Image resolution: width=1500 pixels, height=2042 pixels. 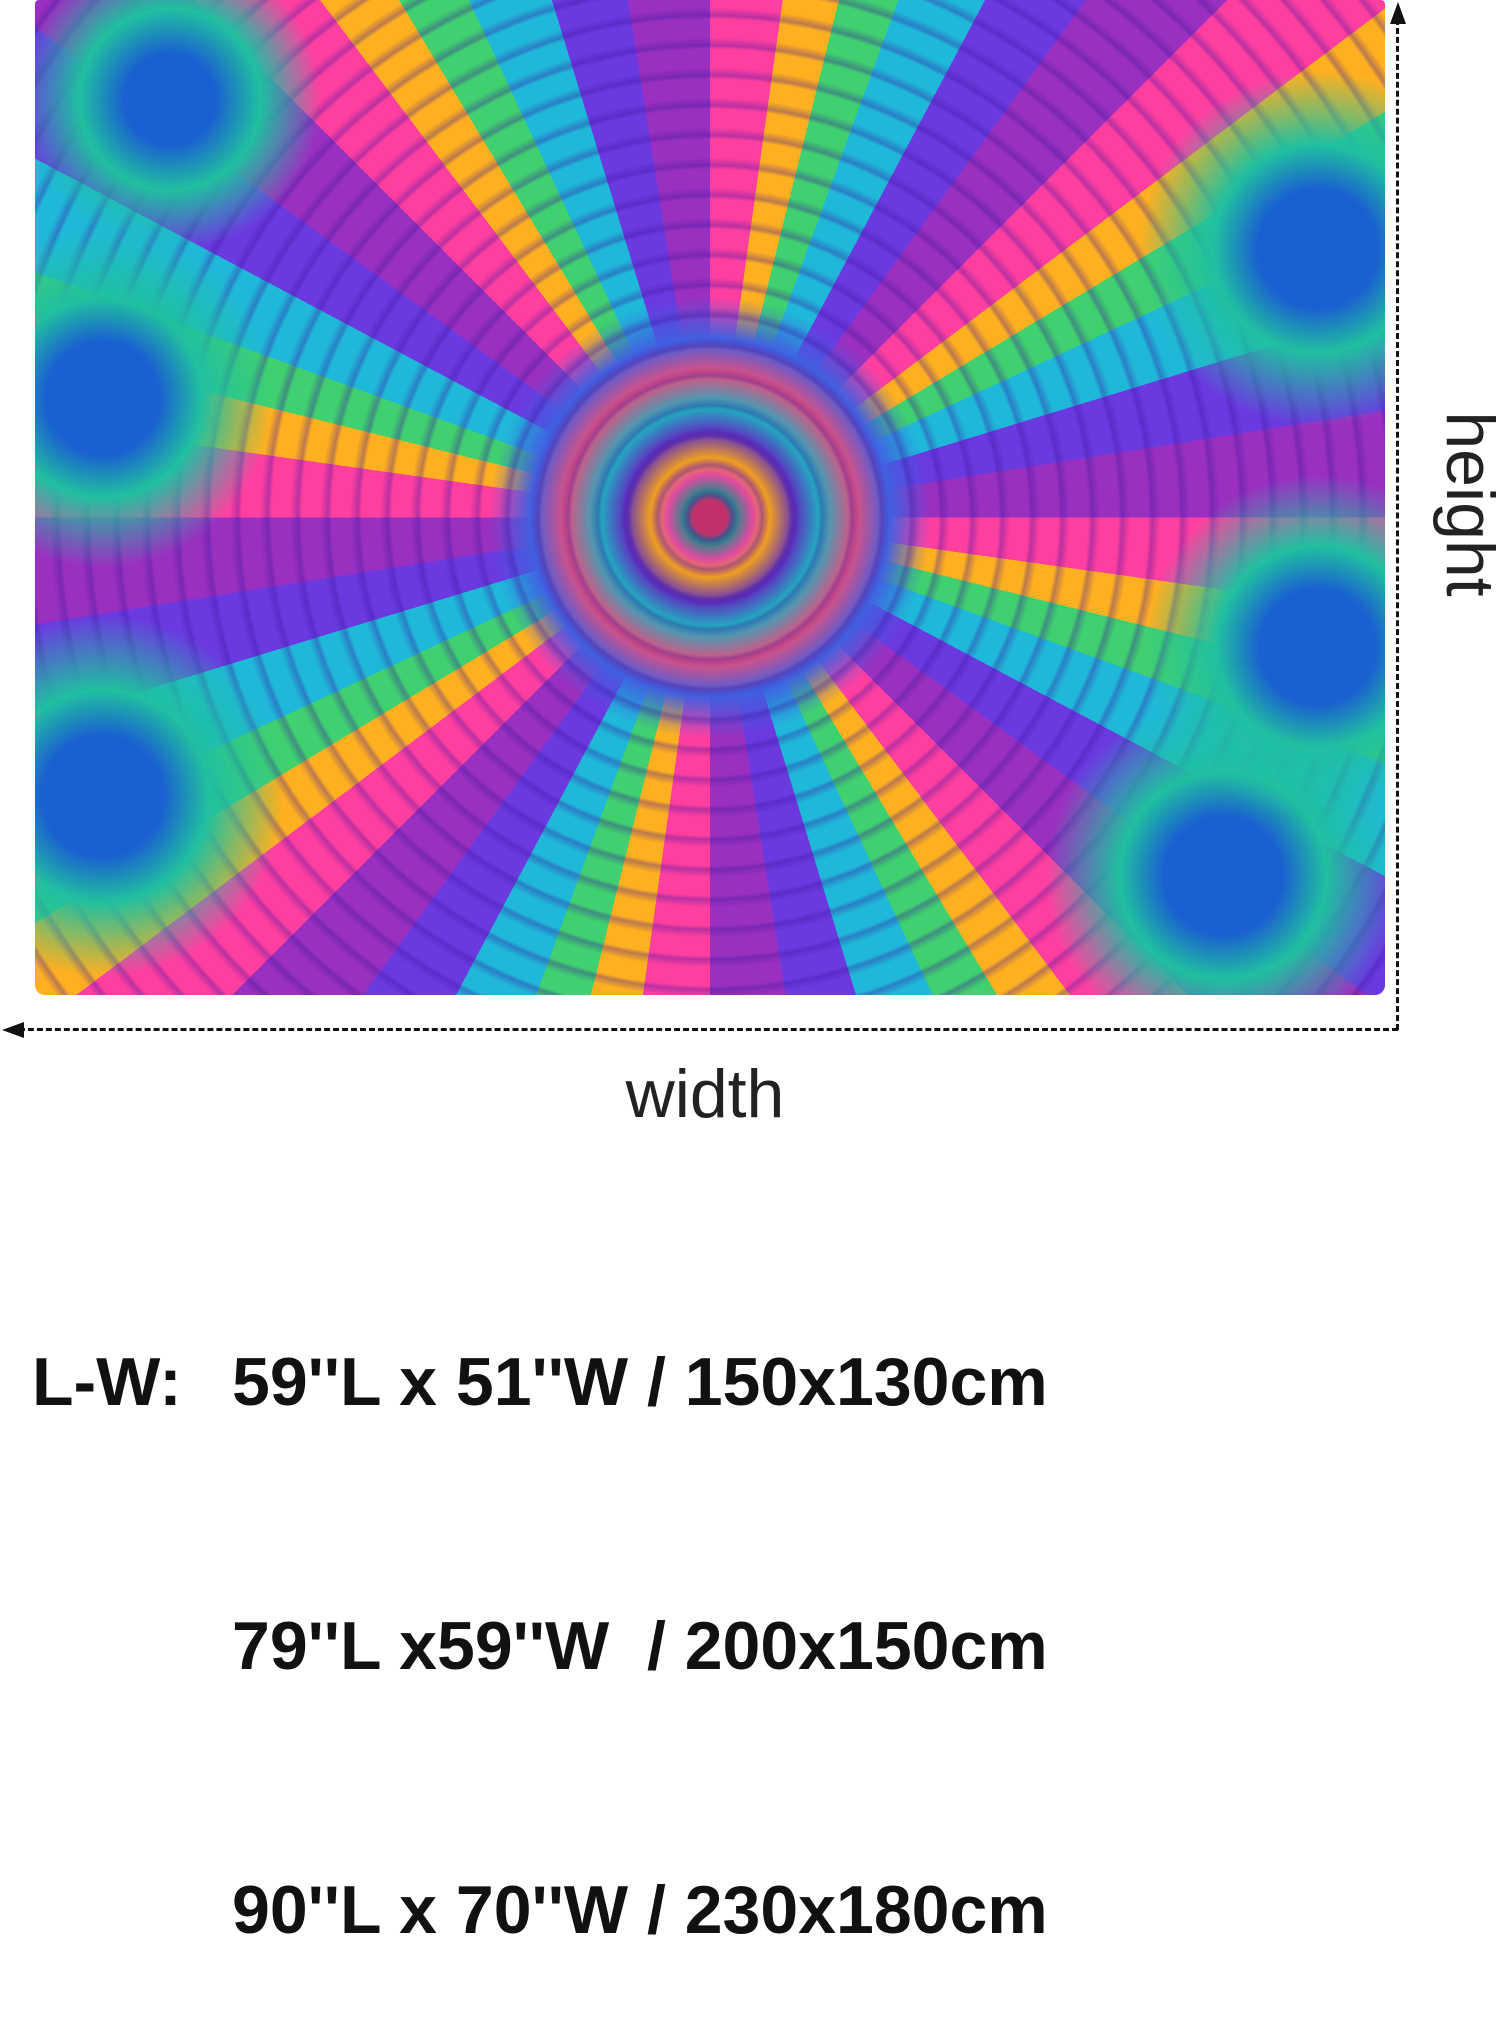 What do you see at coordinates (640, 1646) in the screenshot?
I see `size-option: 79''L x59''W / 200x150cm` at bounding box center [640, 1646].